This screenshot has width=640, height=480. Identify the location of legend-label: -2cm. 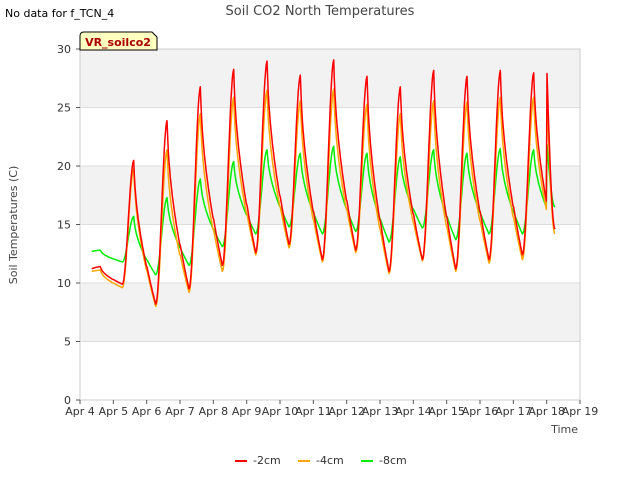
(267, 460).